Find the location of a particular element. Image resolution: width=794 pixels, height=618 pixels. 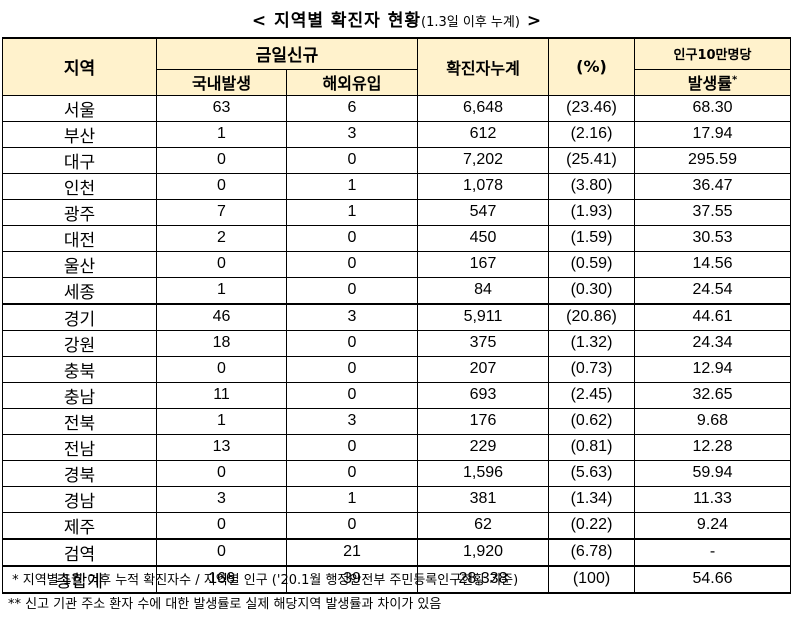

table-row: 전남 13 0 229 (0.81) 12.28 is located at coordinates (396, 447).